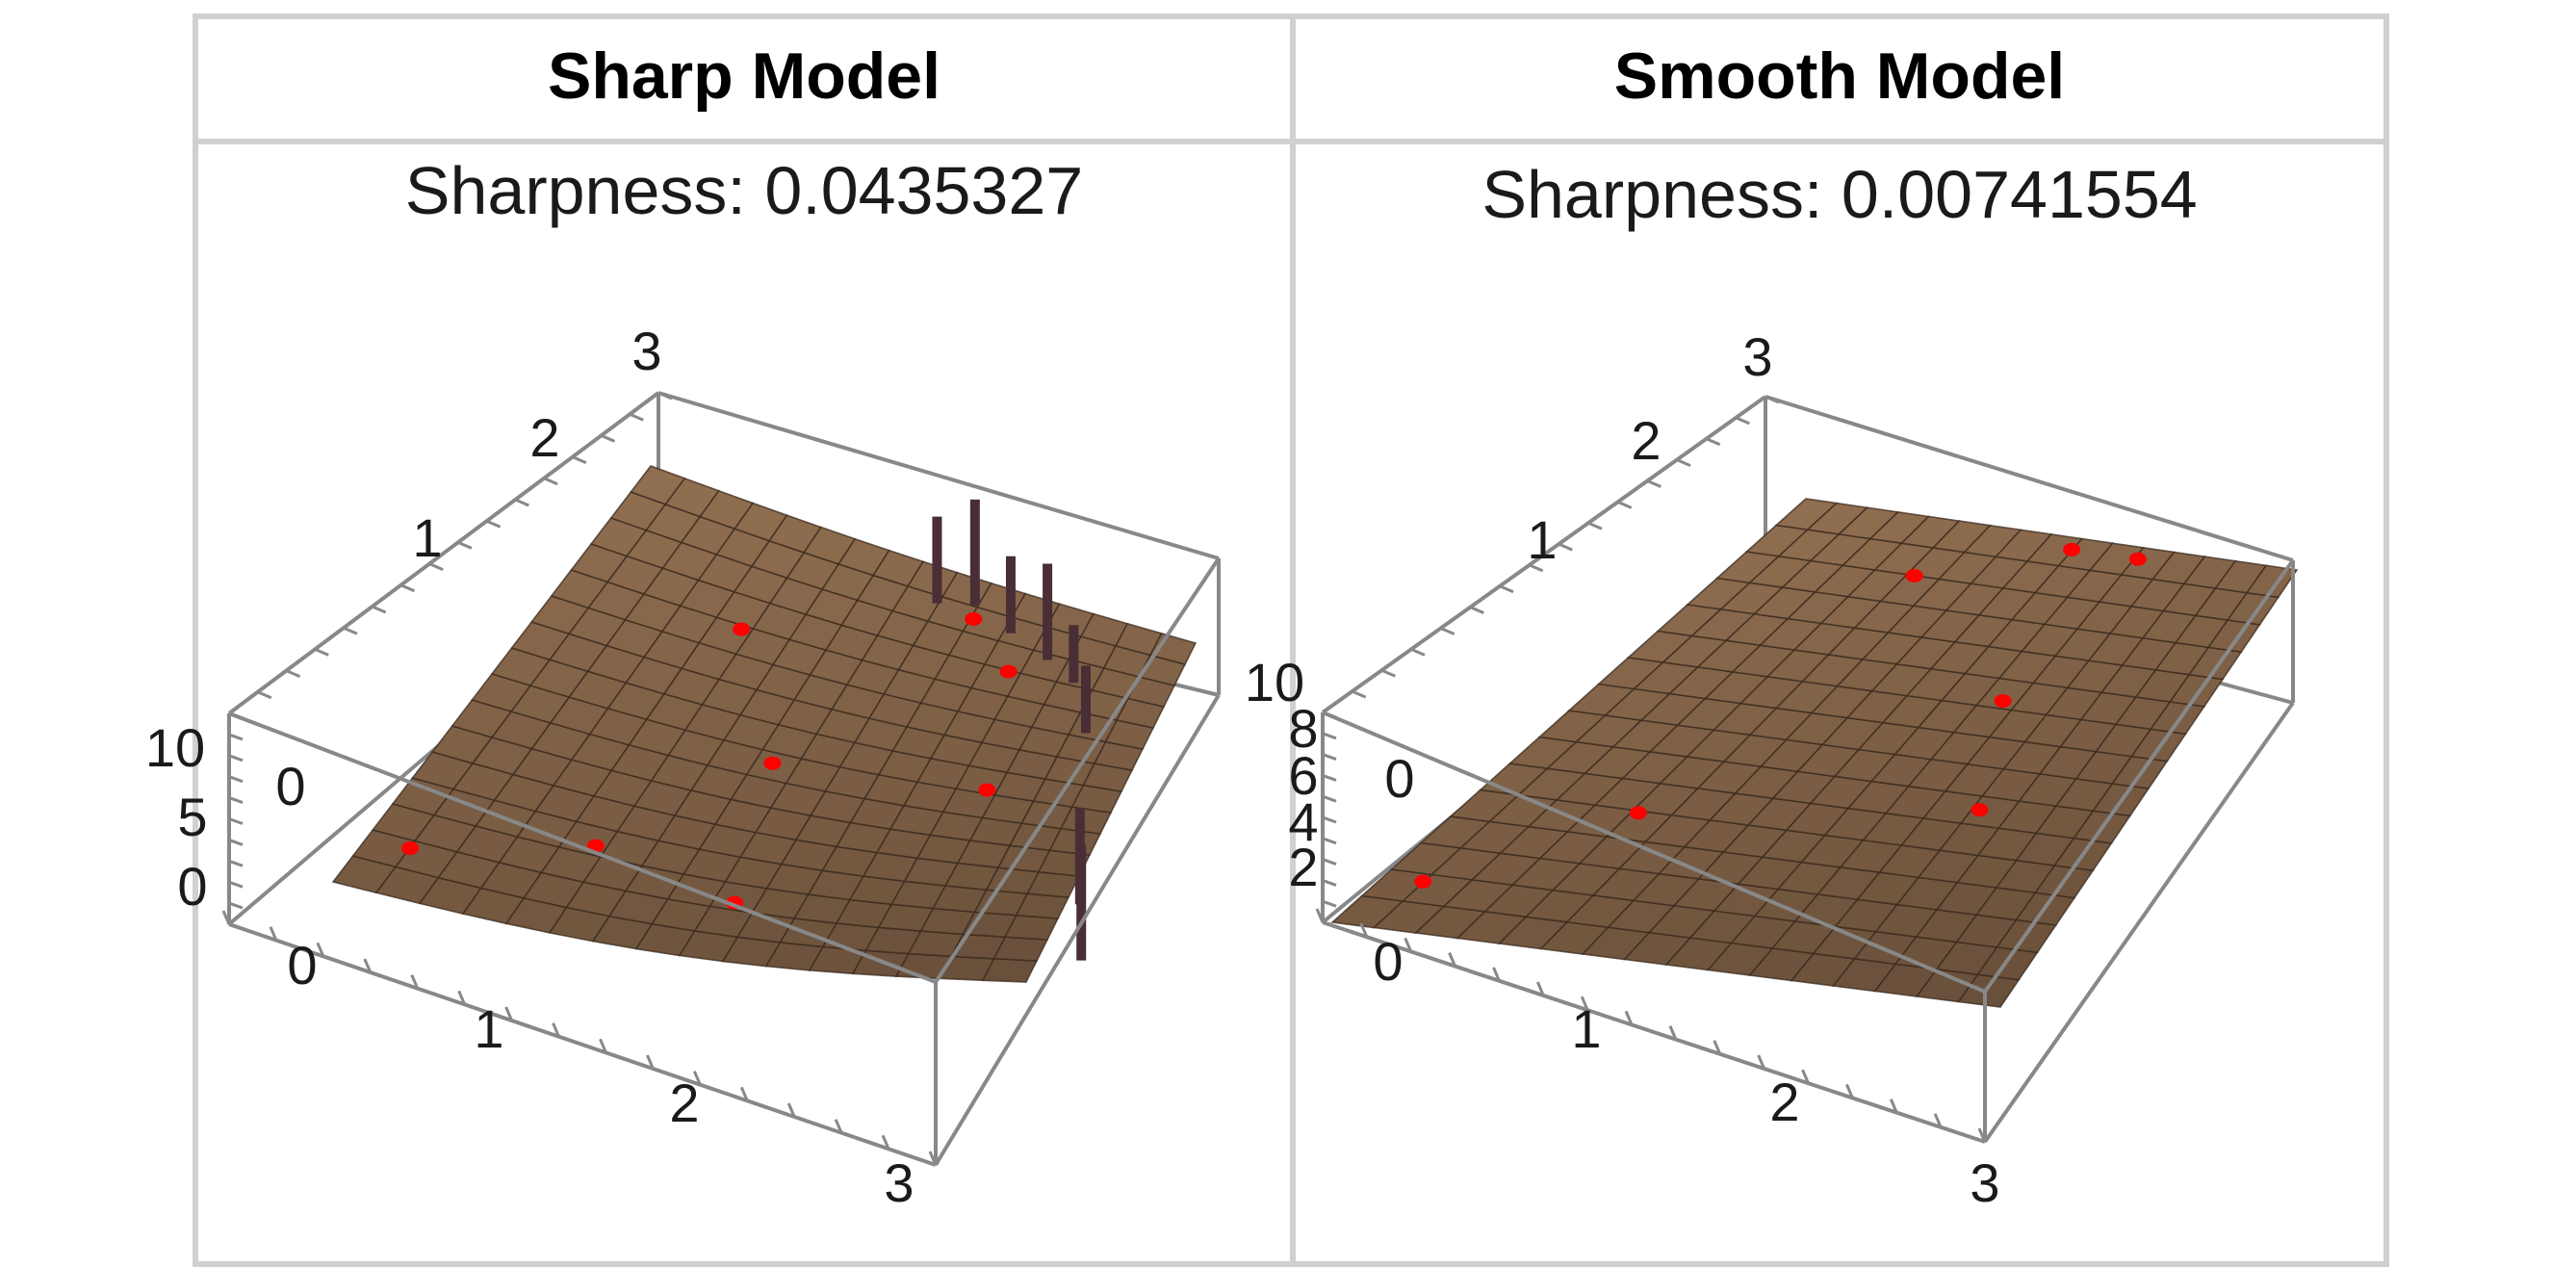 Image resolution: width=2576 pixels, height=1267 pixels. I want to click on plot-title-smooth: Sharpness: 0.00741554, so click(1840, 194).